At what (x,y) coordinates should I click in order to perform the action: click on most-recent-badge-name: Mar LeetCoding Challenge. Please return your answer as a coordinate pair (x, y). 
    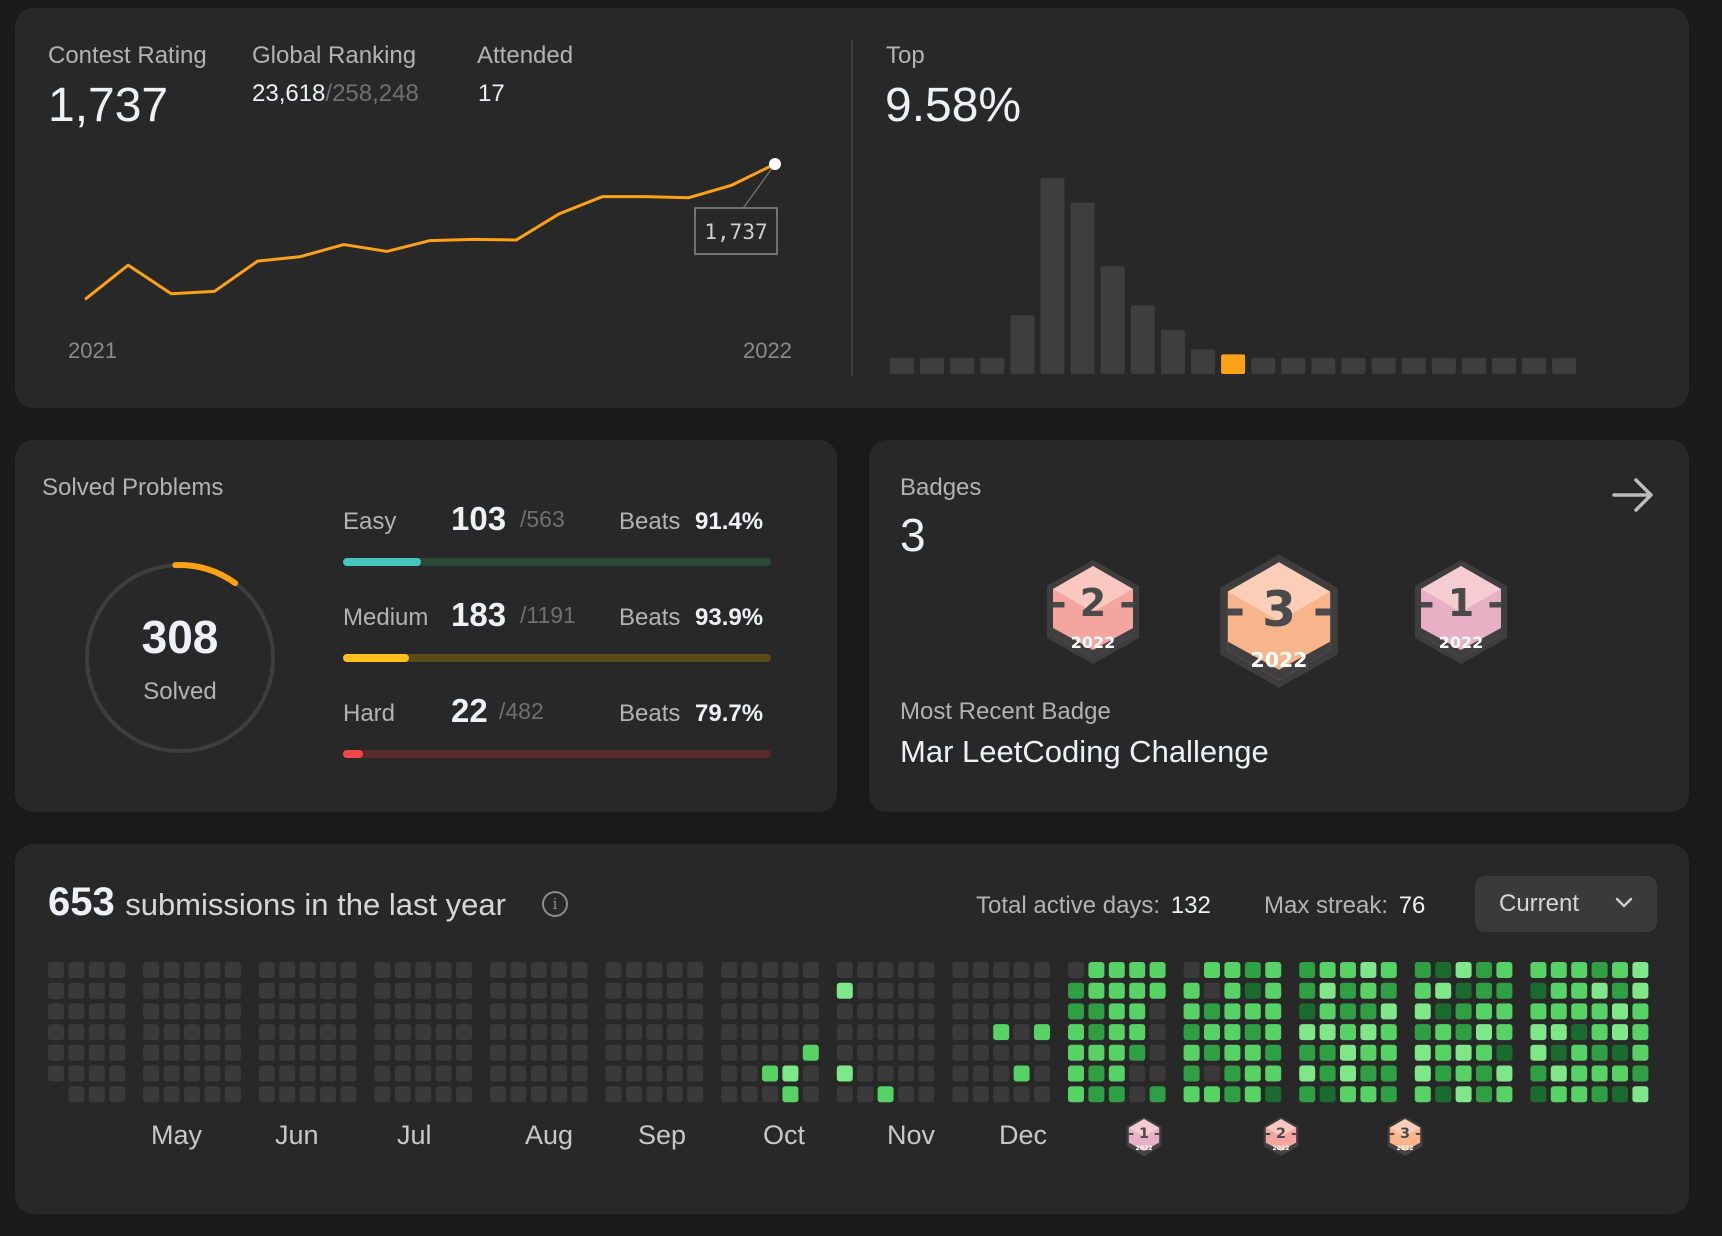
    Looking at the image, I should click on (1084, 751).